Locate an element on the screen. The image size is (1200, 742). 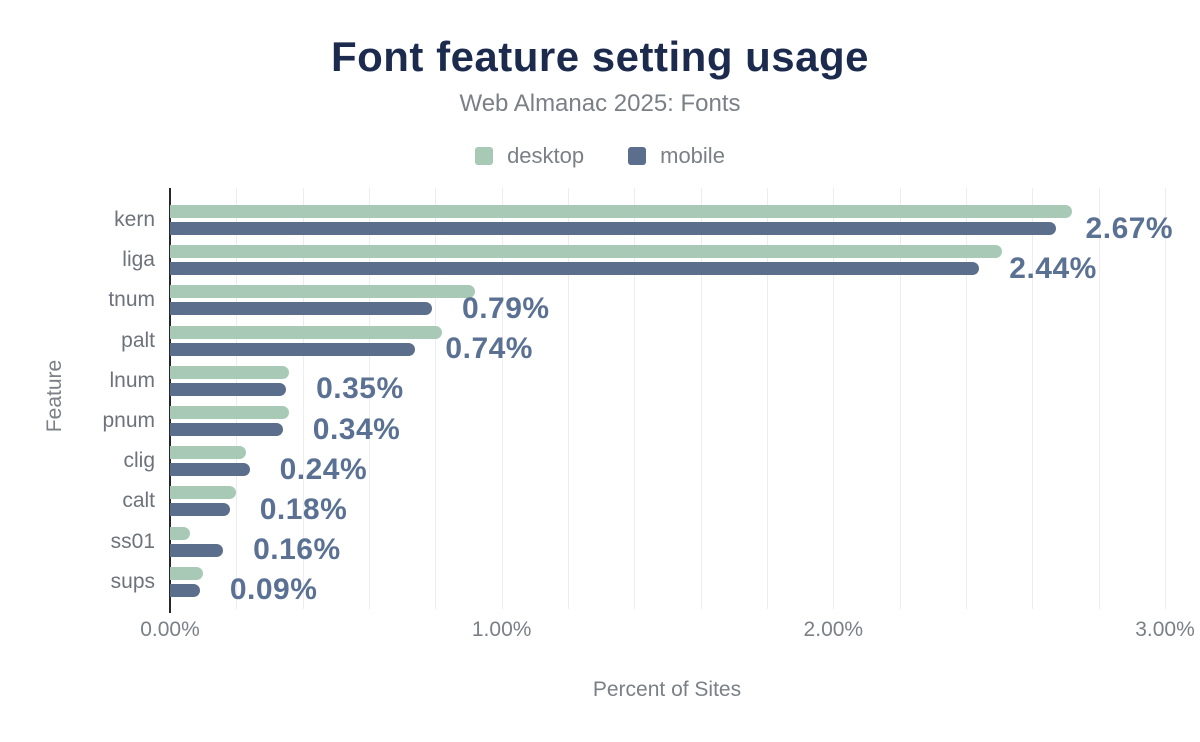
category-label-clig: clig is located at coordinates (139, 461).